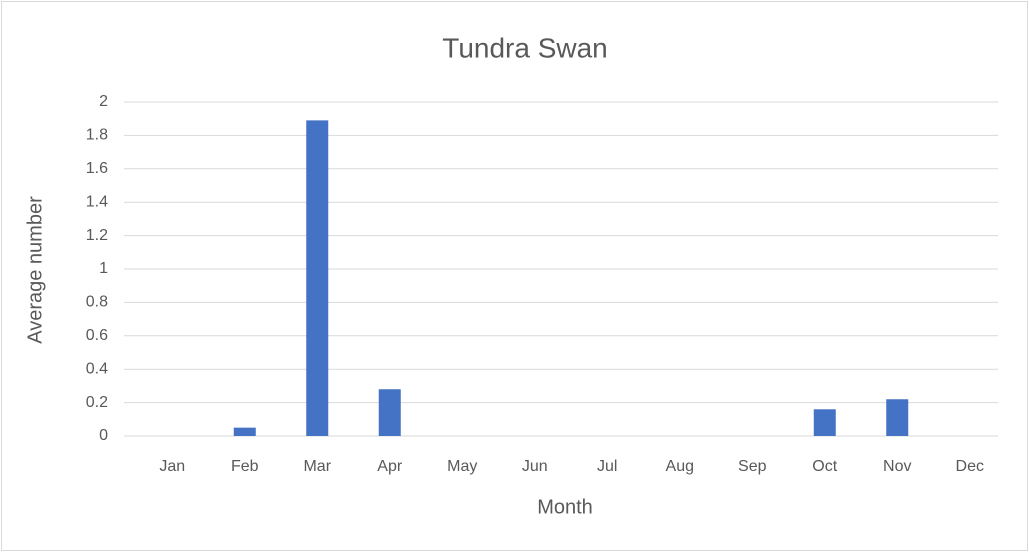 This screenshot has height=552, width=1029. I want to click on x-tick-label: Sep, so click(752, 466).